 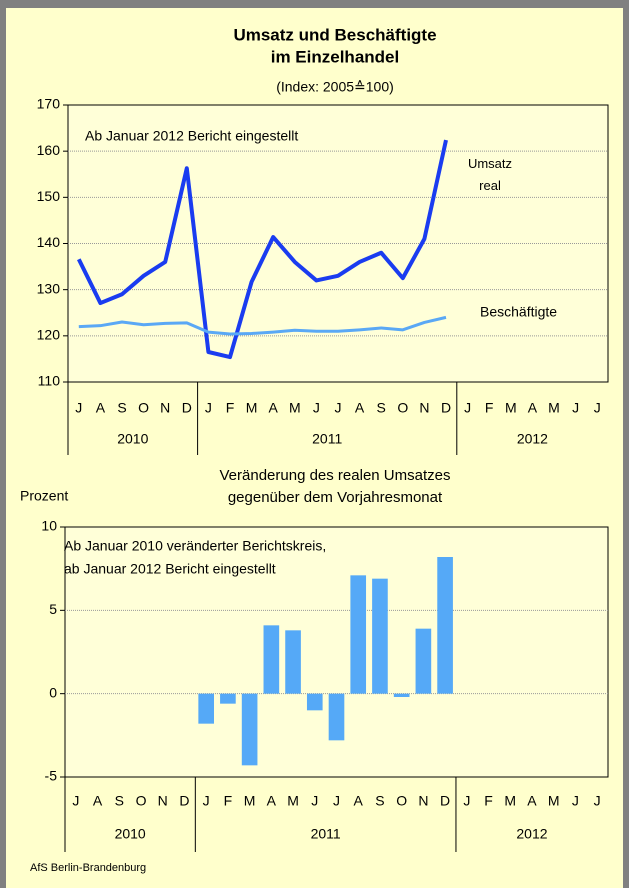 I want to click on annotation: ab Januar 2012 Bericht eingestellt, so click(x=170, y=569).